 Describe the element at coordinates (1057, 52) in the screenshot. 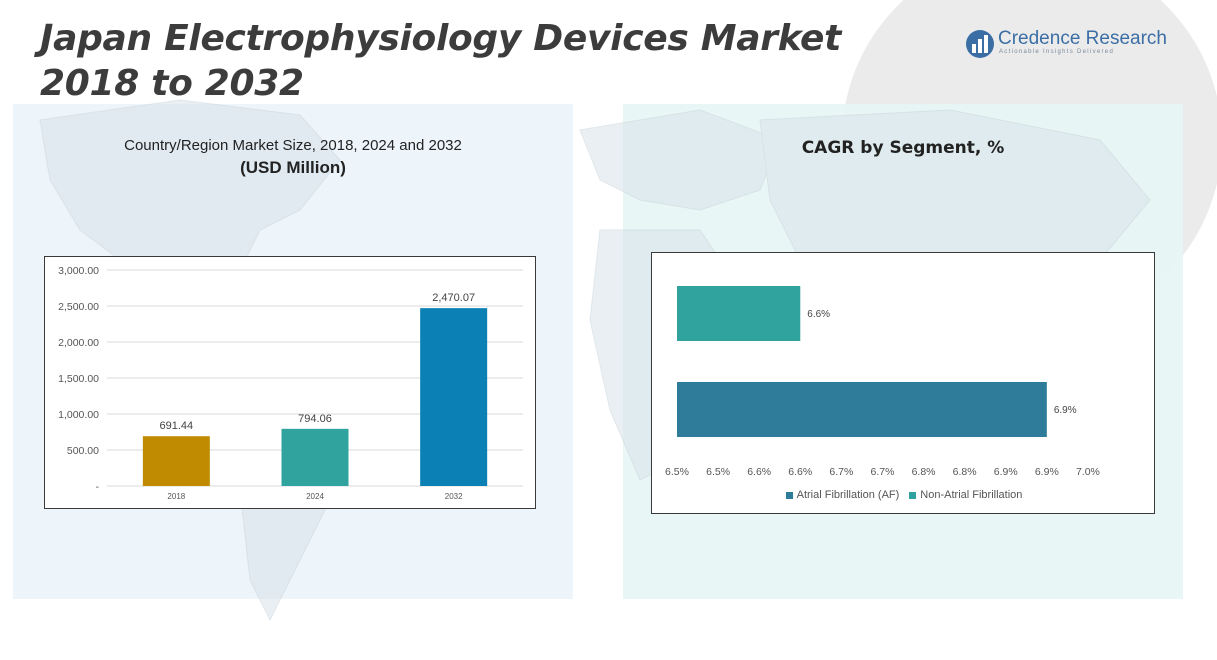

I see `logo-tagline: Actionable Insights Delivered` at that location.